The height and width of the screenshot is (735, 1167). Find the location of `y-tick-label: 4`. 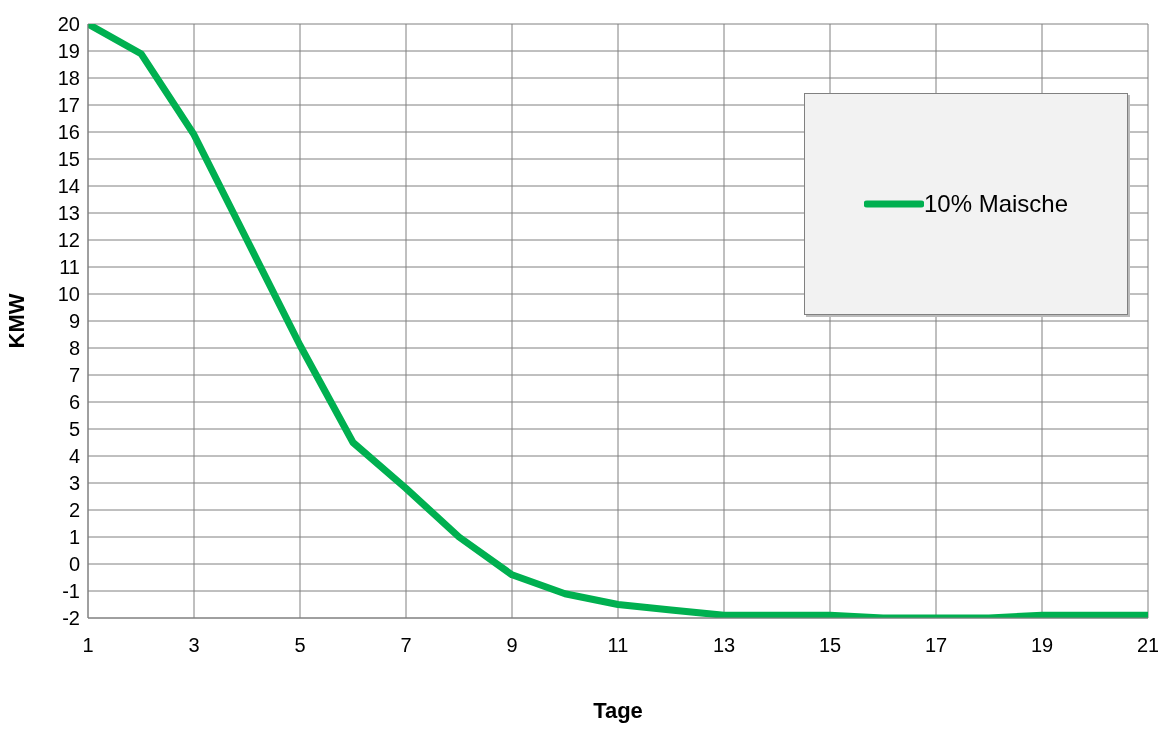

y-tick-label: 4 is located at coordinates (74, 456).